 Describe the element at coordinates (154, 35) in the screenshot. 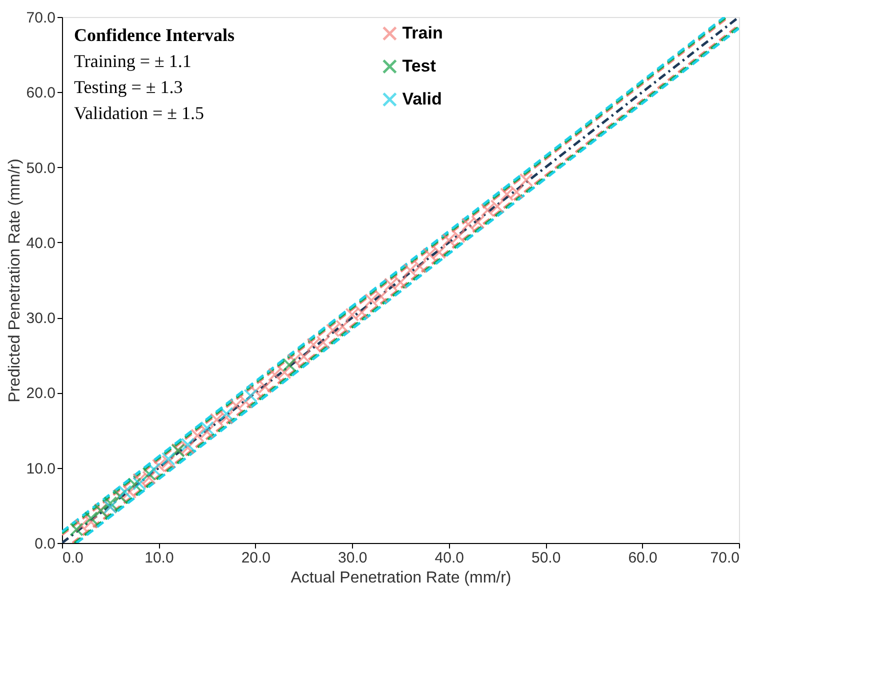

I see `annotation: Confidence Intervals` at that location.